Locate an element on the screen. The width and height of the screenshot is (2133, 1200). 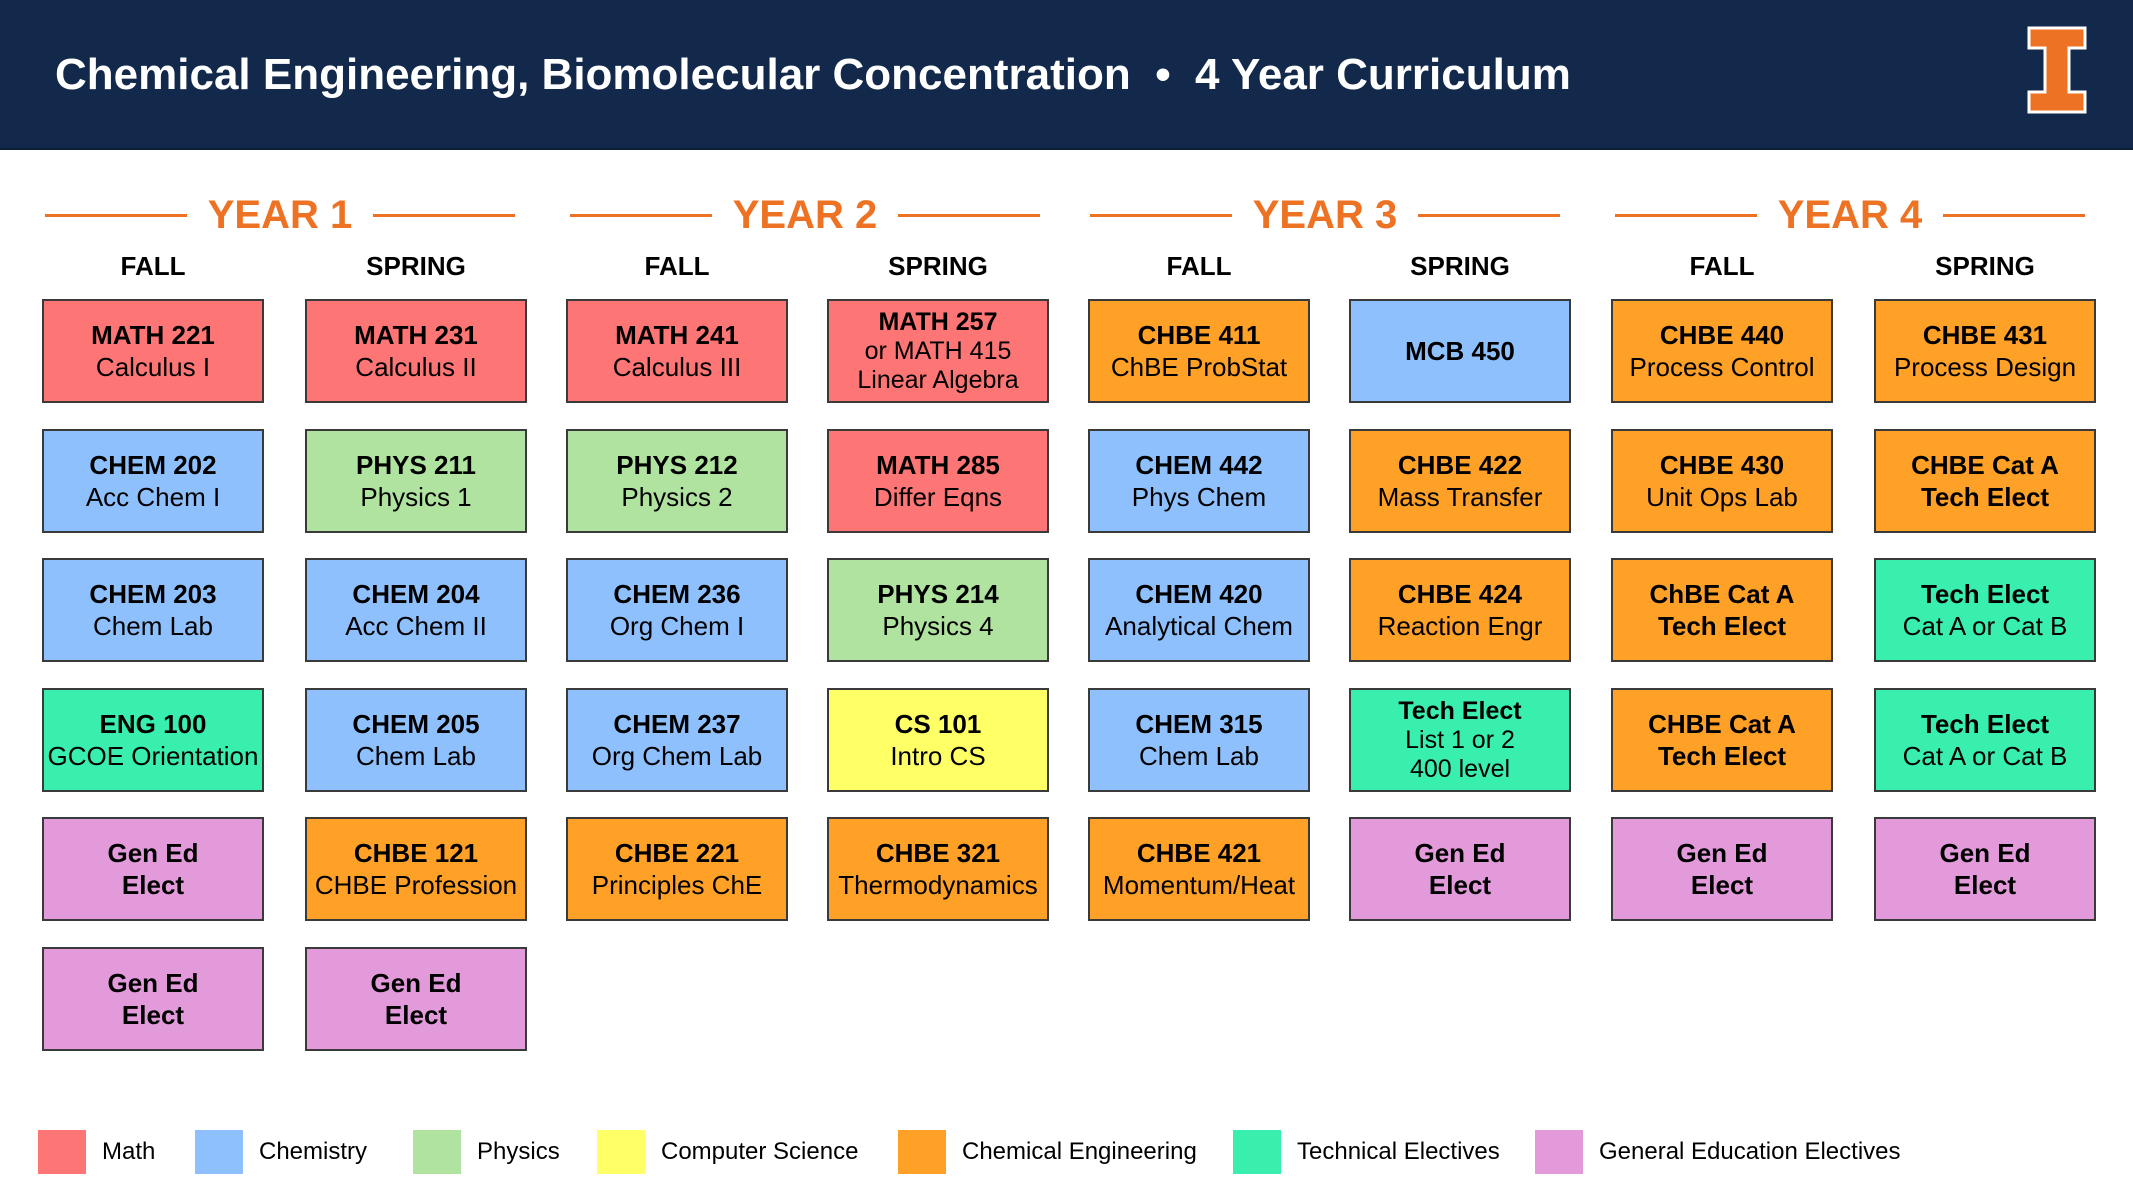
course-code: CHEM 420 is located at coordinates (1199, 594).